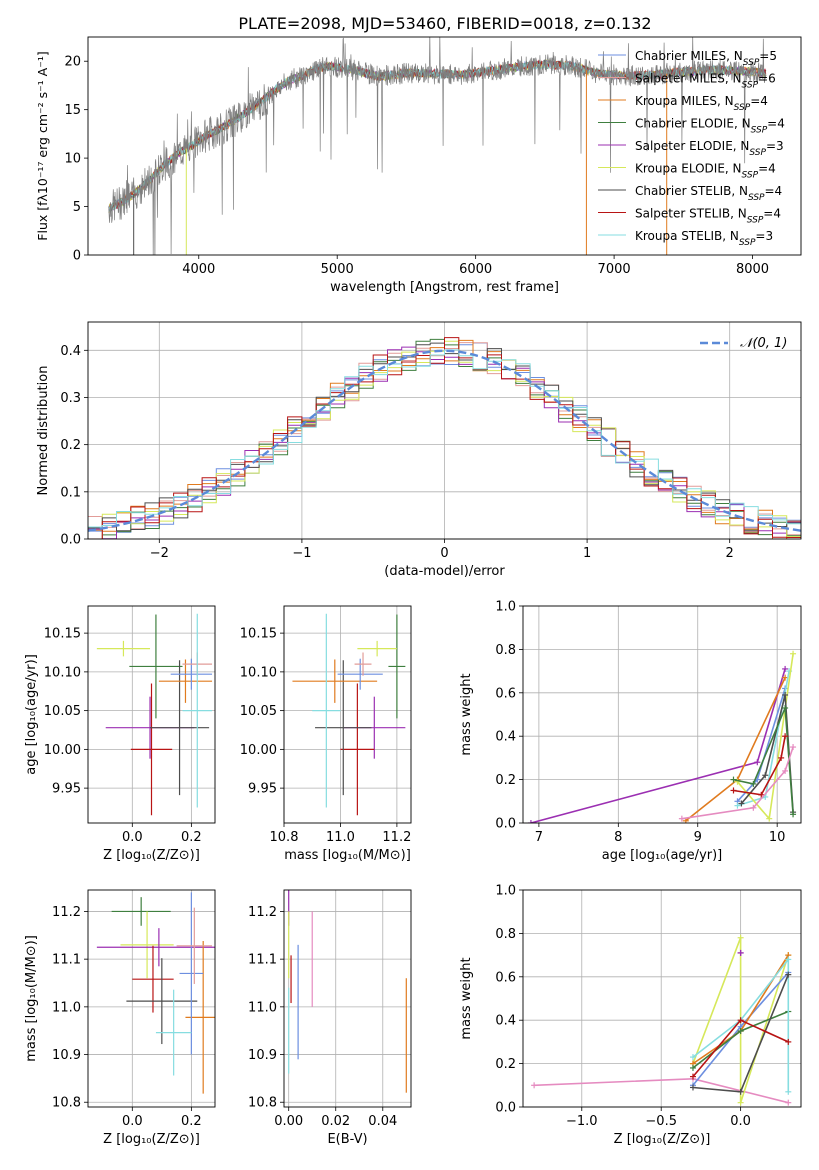 This screenshot has height=1170, width=819. What do you see at coordinates (708, 193) in the screenshot?
I see `legend-label-chabrier_stelib: Chabrier STELIB, NSSP=4` at bounding box center [708, 193].